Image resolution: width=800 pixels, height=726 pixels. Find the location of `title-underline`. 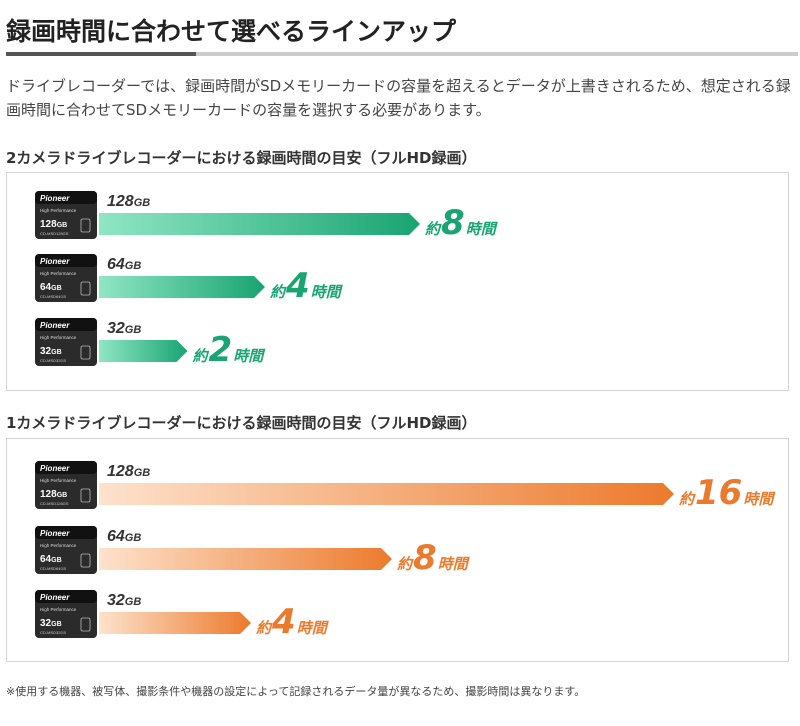

title-underline is located at coordinates (402, 54).